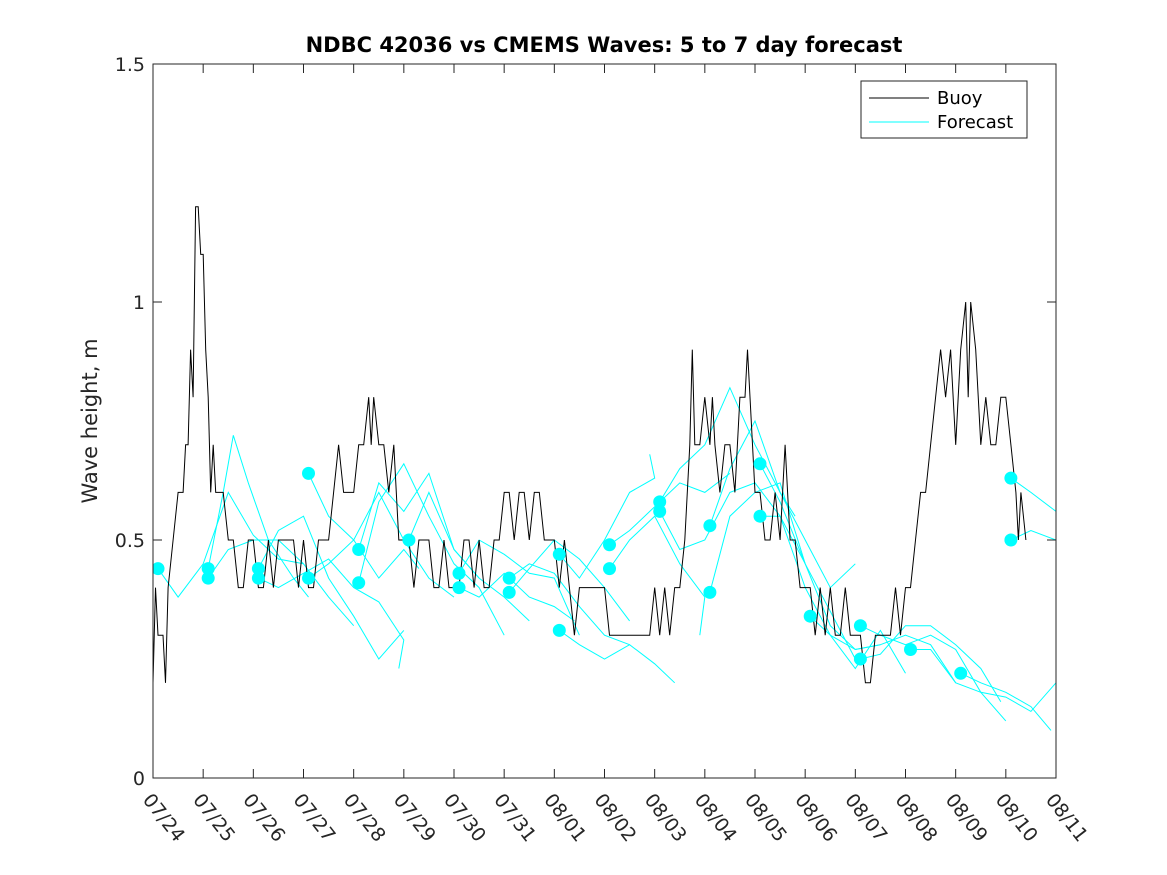  I want to click on legend-box, so click(944, 109).